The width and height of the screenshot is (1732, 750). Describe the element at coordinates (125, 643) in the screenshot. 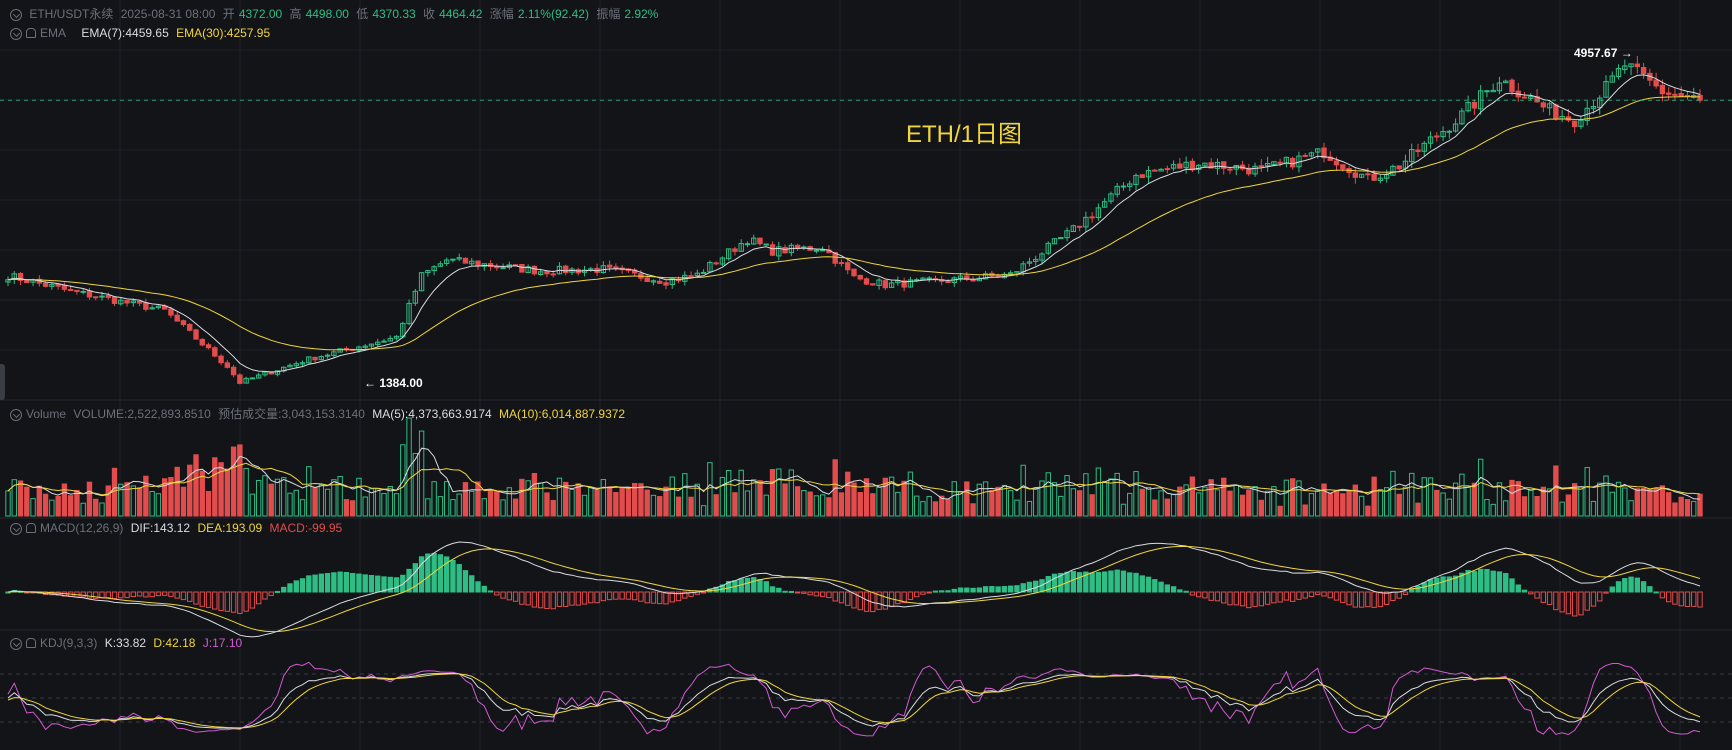

I see `kdj-k: K:33.82` at that location.